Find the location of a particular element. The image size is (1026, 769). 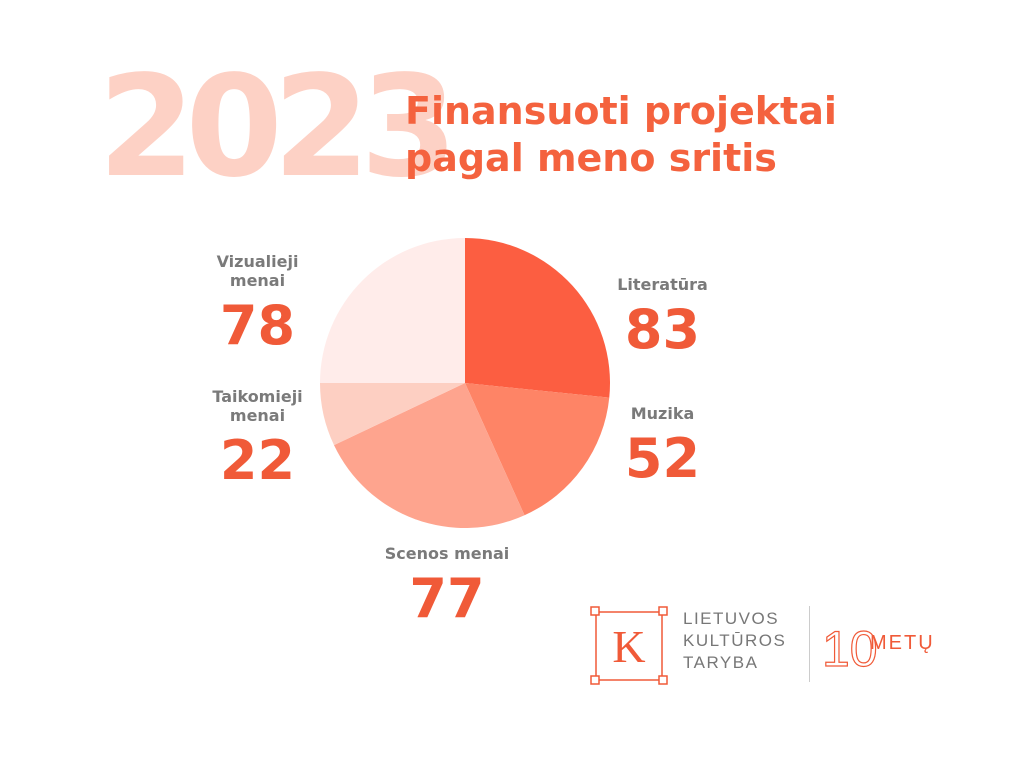

title-line-2: pagal meno sritis is located at coordinates (591, 158).